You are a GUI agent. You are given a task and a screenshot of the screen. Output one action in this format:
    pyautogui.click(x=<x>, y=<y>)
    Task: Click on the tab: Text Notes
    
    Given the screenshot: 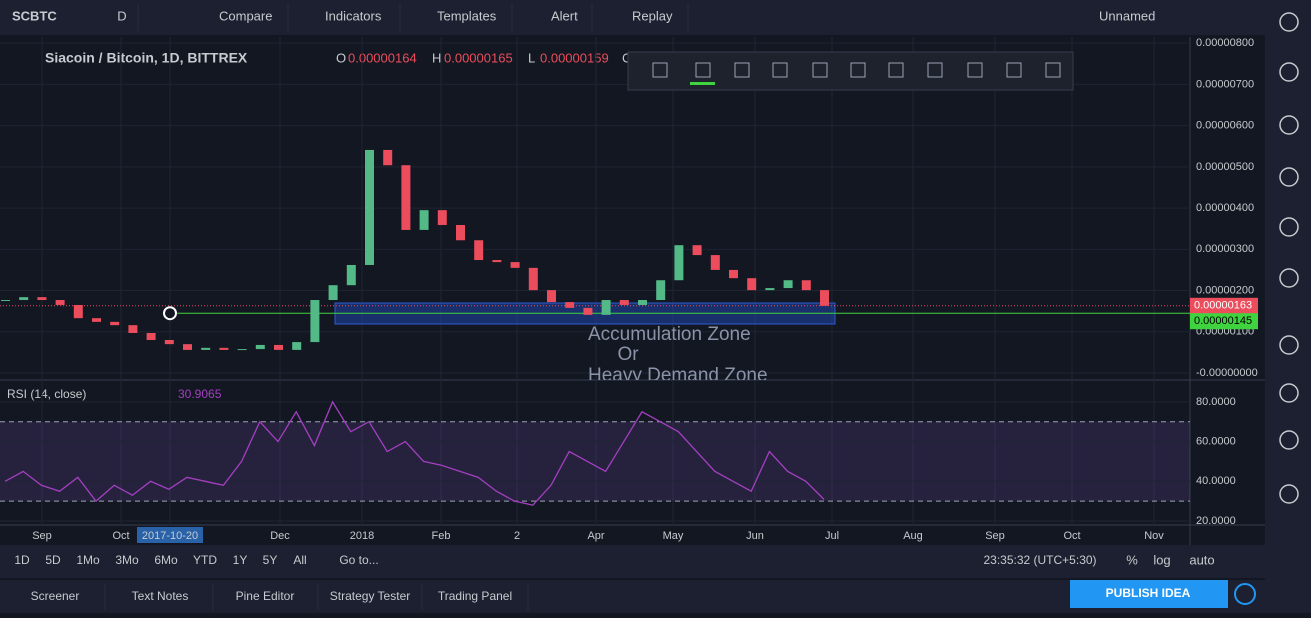 What is the action you would take?
    pyautogui.click(x=160, y=596)
    